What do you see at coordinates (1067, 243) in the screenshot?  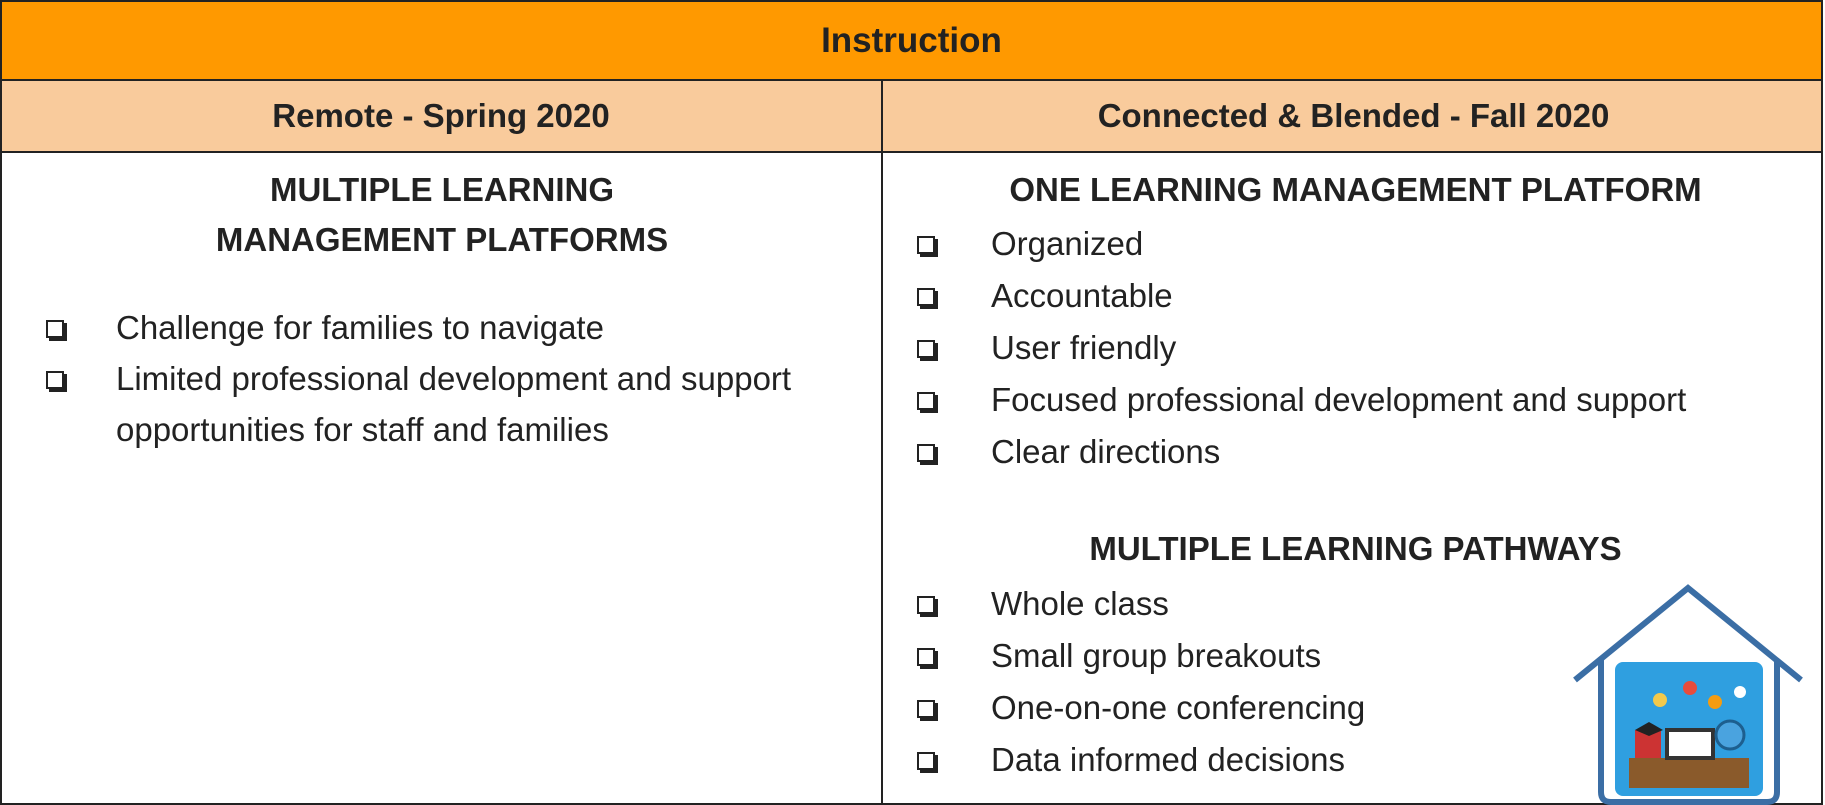 I see `list-item: Organized` at bounding box center [1067, 243].